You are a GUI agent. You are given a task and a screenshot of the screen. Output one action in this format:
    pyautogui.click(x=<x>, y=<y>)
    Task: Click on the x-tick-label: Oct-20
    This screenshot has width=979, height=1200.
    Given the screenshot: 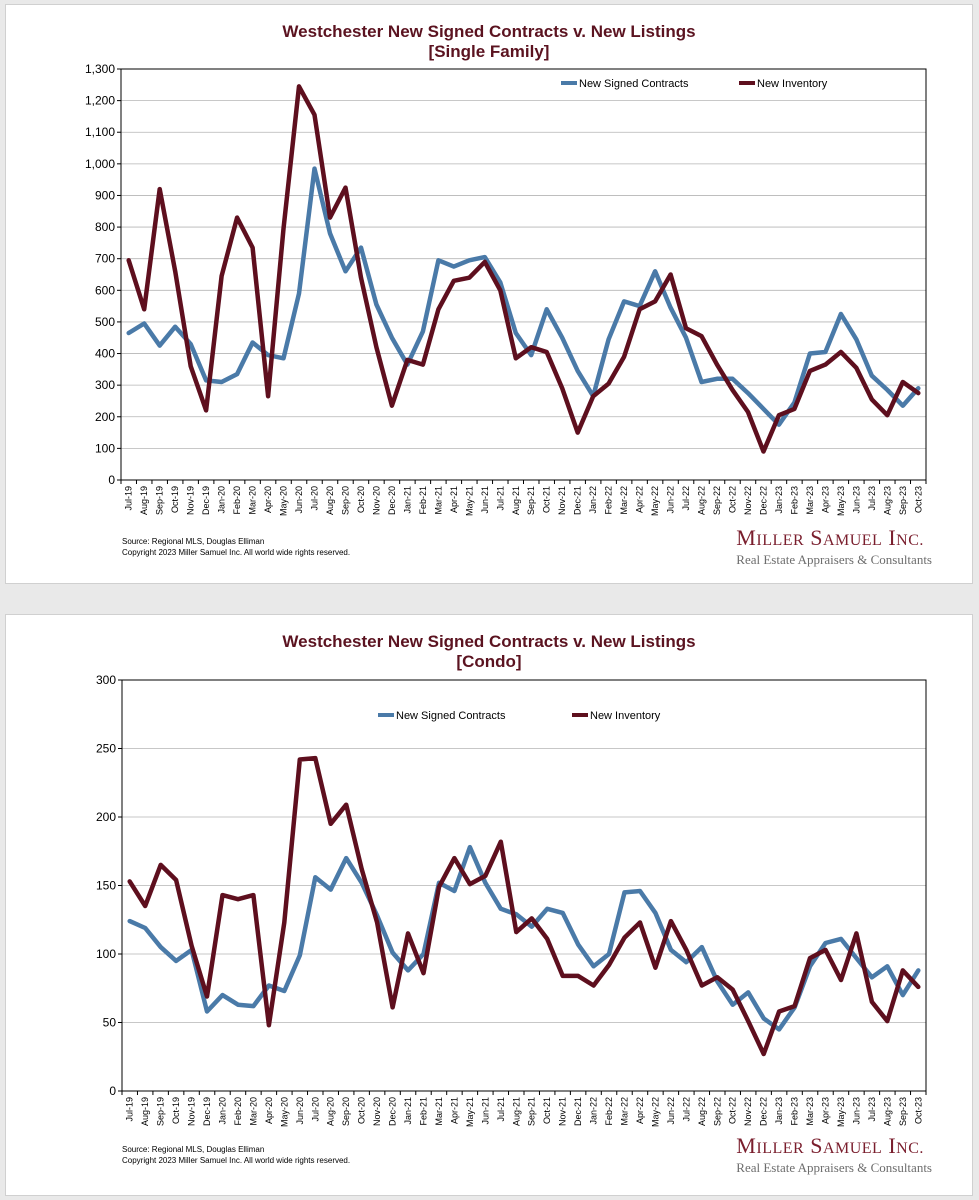 What is the action you would take?
    pyautogui.click(x=361, y=499)
    